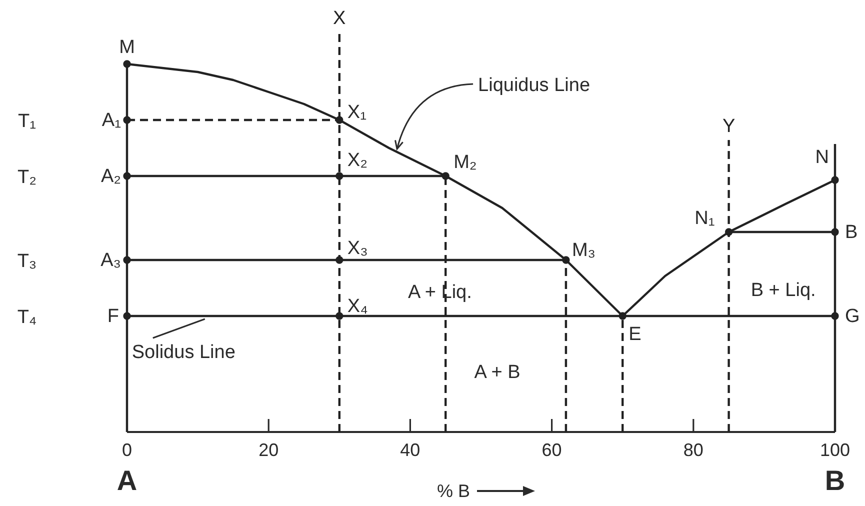 The height and width of the screenshot is (506, 865). I want to click on x-tick-label: 40, so click(410, 450).